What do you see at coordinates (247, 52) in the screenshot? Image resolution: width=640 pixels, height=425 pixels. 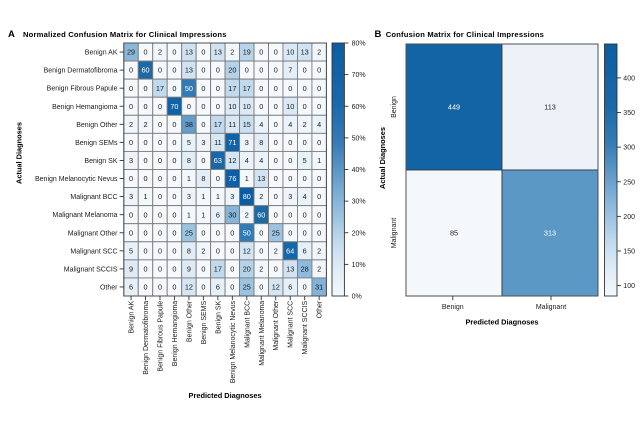 I see `svg-text: 19` at bounding box center [247, 52].